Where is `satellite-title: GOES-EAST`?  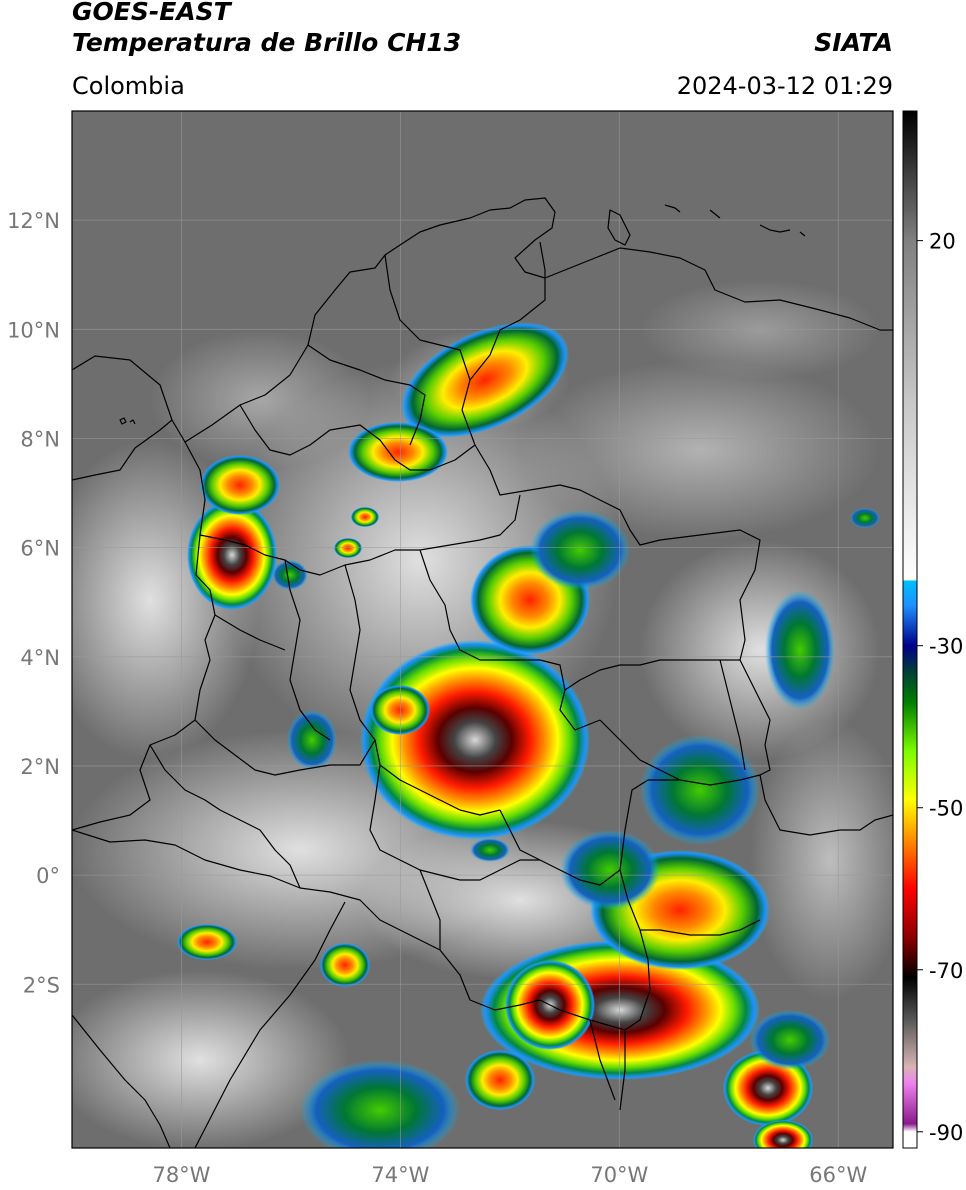
satellite-title: GOES-EAST is located at coordinates (151, 13).